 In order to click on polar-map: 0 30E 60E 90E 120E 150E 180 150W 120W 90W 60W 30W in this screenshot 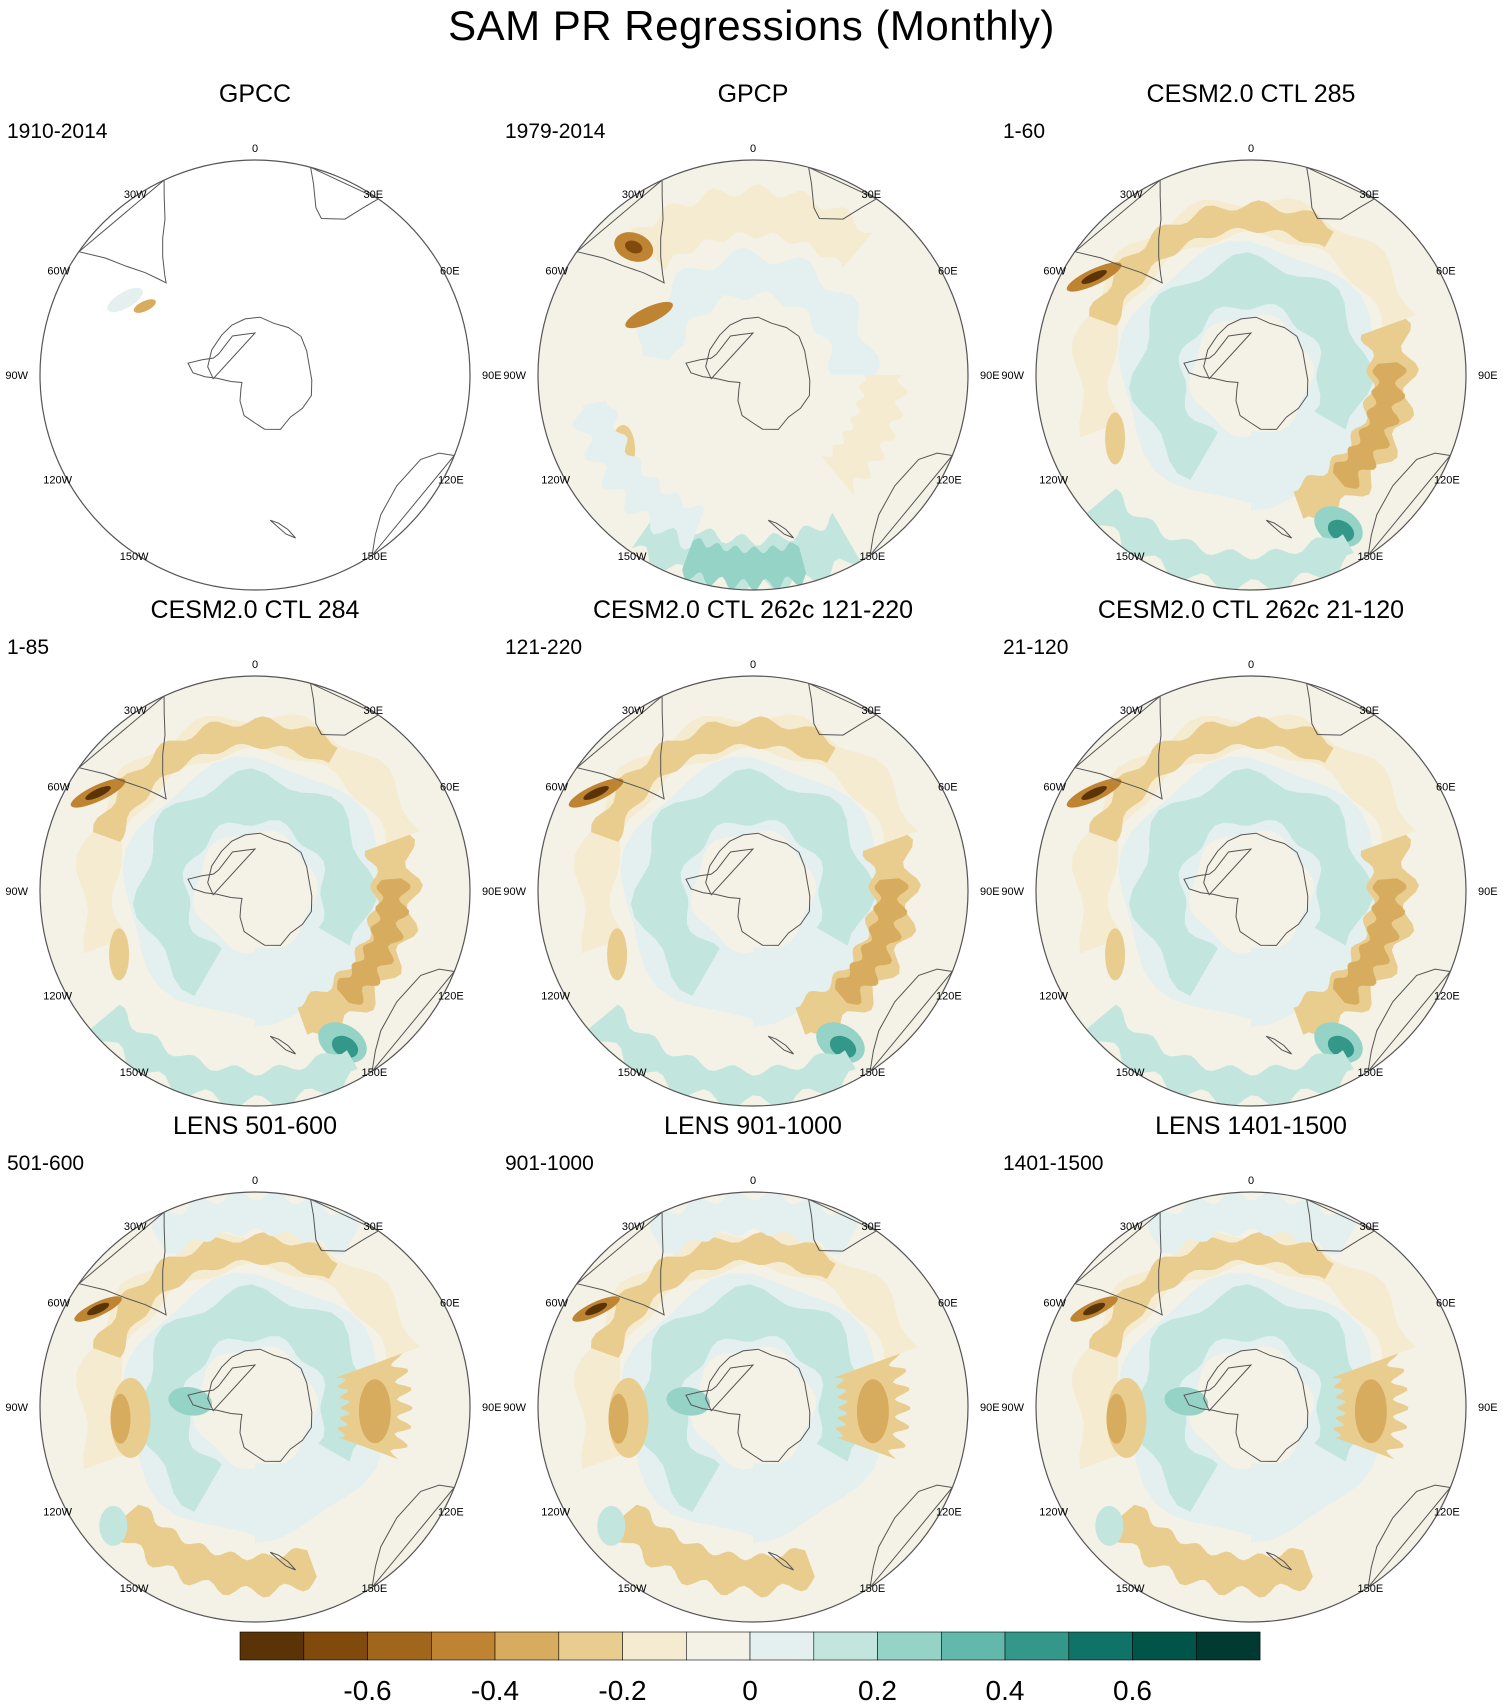, I will do `click(751, 1402)`.